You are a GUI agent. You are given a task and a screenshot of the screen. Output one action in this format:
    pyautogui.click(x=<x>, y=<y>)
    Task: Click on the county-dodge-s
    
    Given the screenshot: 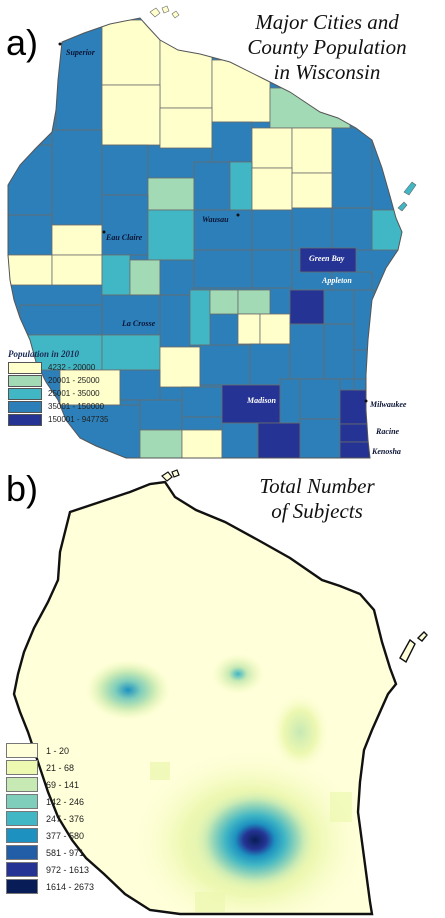 What is the action you would take?
    pyautogui.click(x=320, y=399)
    